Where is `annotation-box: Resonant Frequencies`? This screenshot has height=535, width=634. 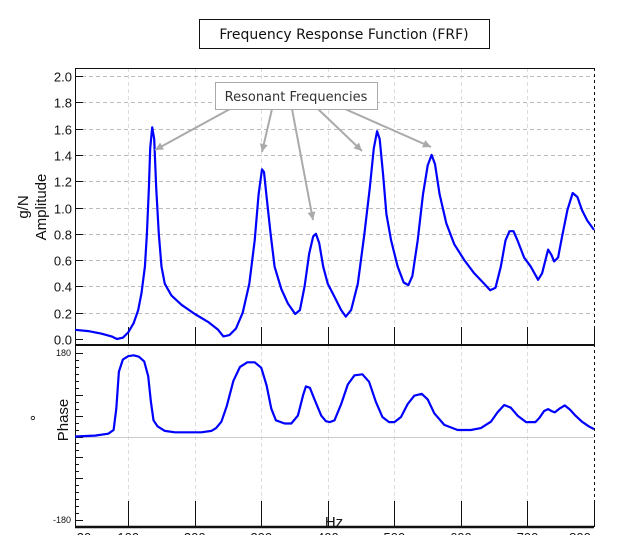 annotation-box: Resonant Frequencies is located at coordinates (296, 96).